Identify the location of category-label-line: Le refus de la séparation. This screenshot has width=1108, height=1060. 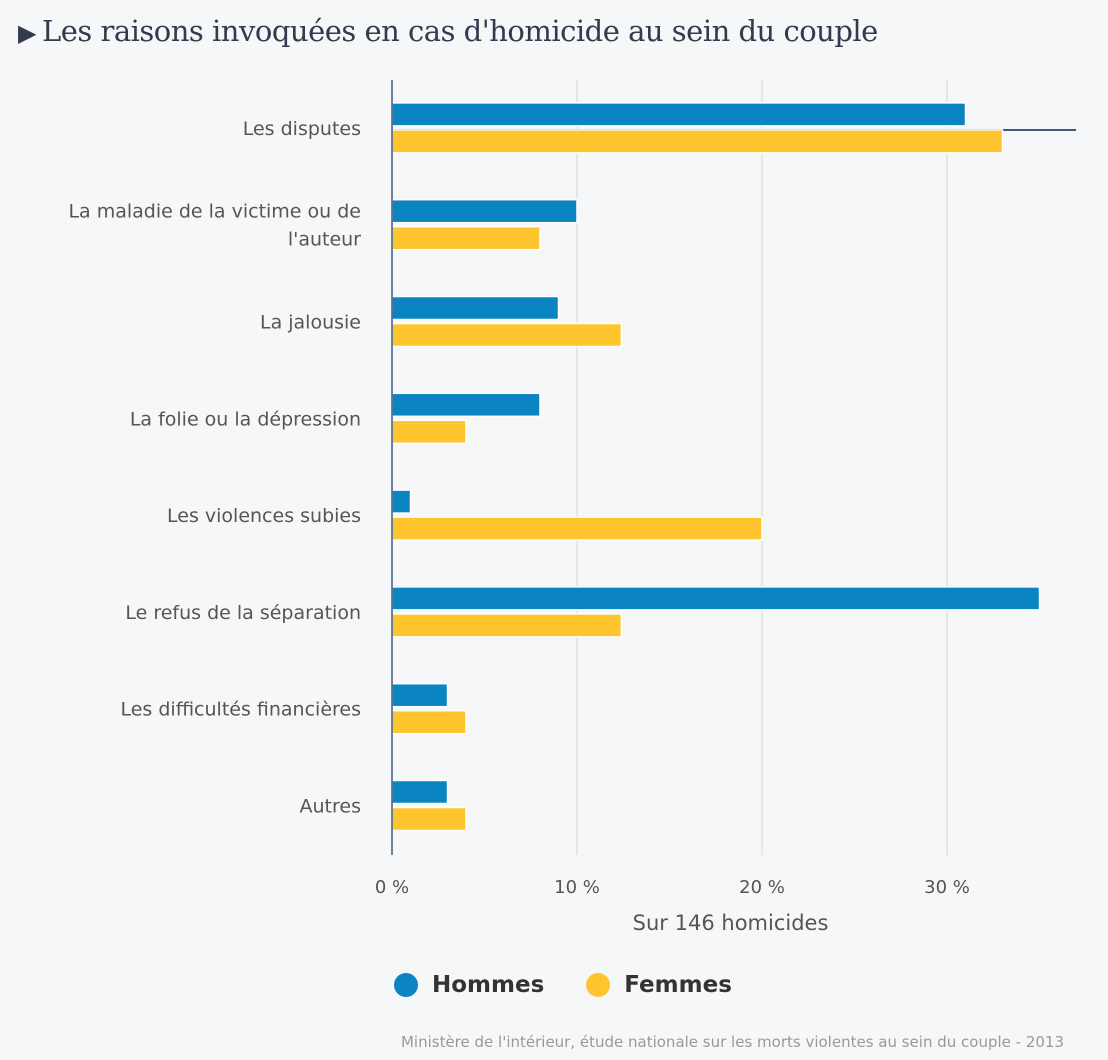
(243, 613).